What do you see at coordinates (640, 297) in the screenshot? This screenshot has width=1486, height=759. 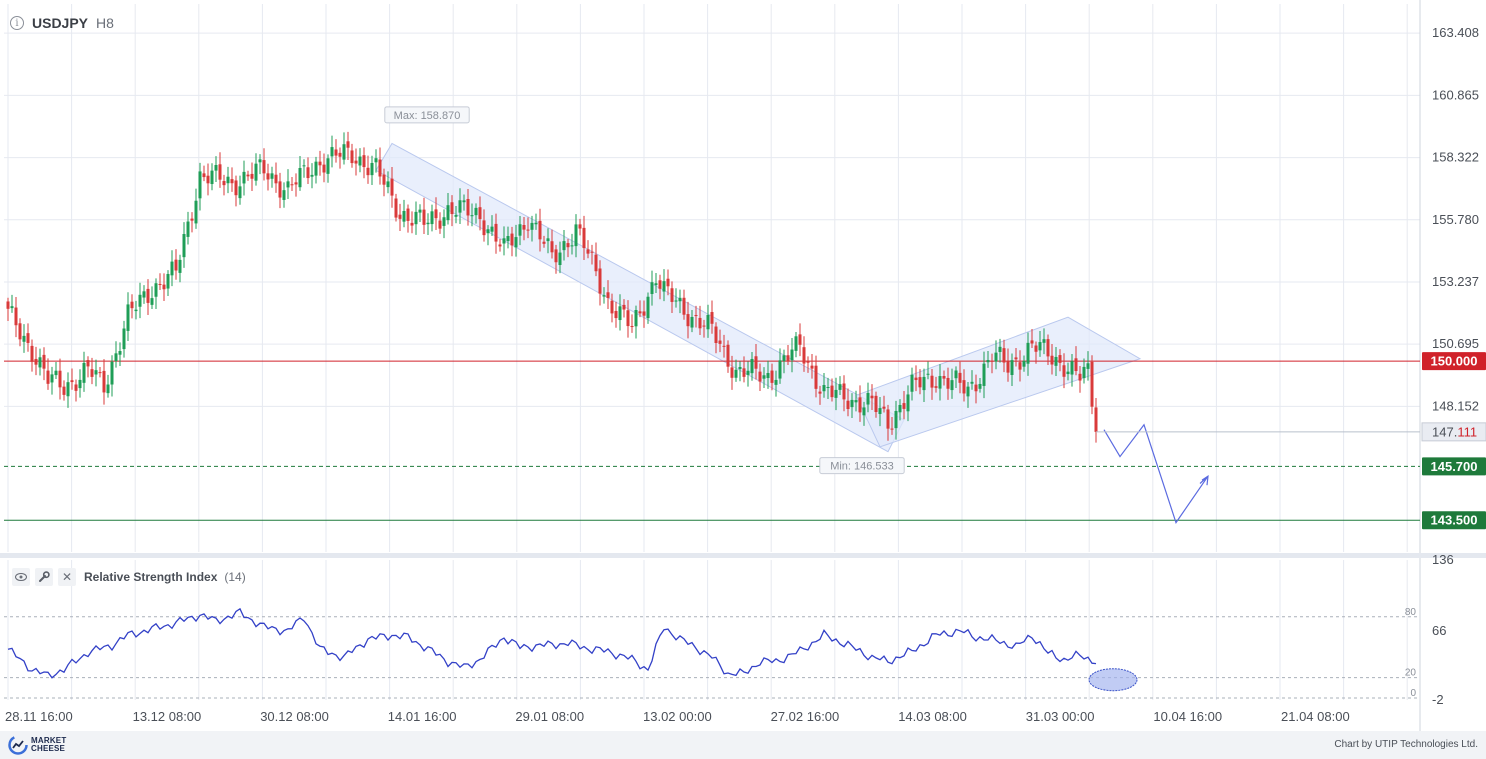 I see `descending-channel` at bounding box center [640, 297].